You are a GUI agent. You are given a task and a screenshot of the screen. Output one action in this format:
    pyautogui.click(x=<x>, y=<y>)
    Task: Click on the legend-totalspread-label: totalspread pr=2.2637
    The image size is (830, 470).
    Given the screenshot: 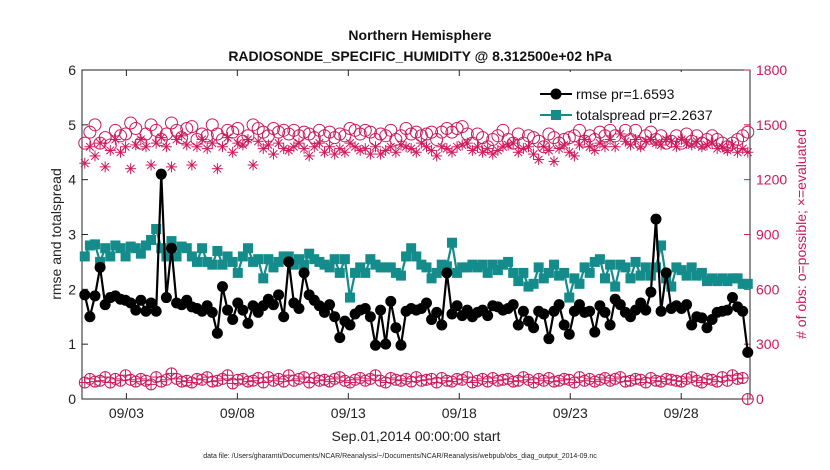 What is the action you would take?
    pyautogui.click(x=644, y=115)
    